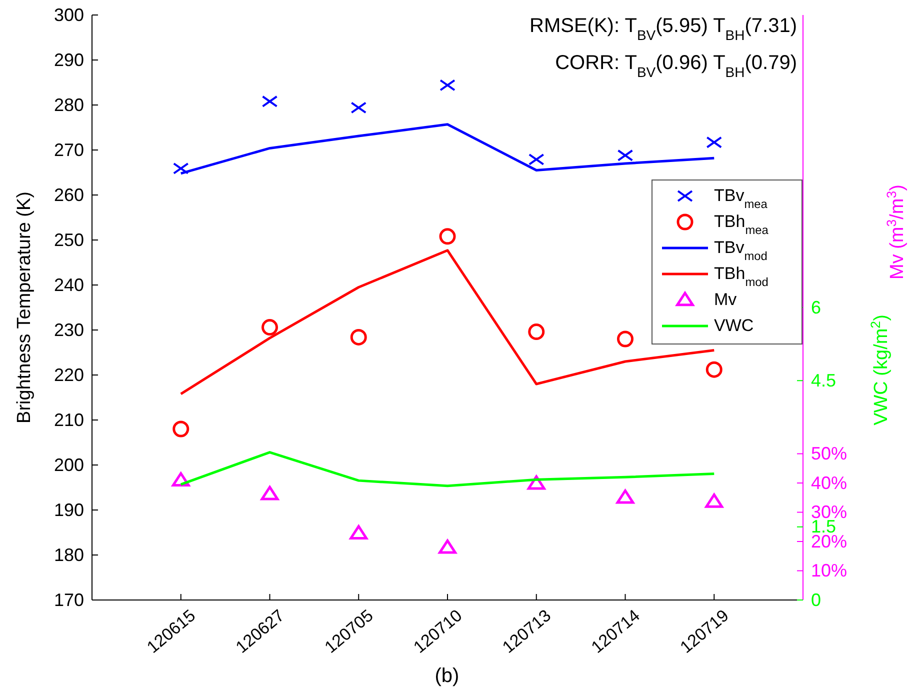 This screenshot has width=910, height=694. I want to click on y-tick-label: 290, so click(69, 60).